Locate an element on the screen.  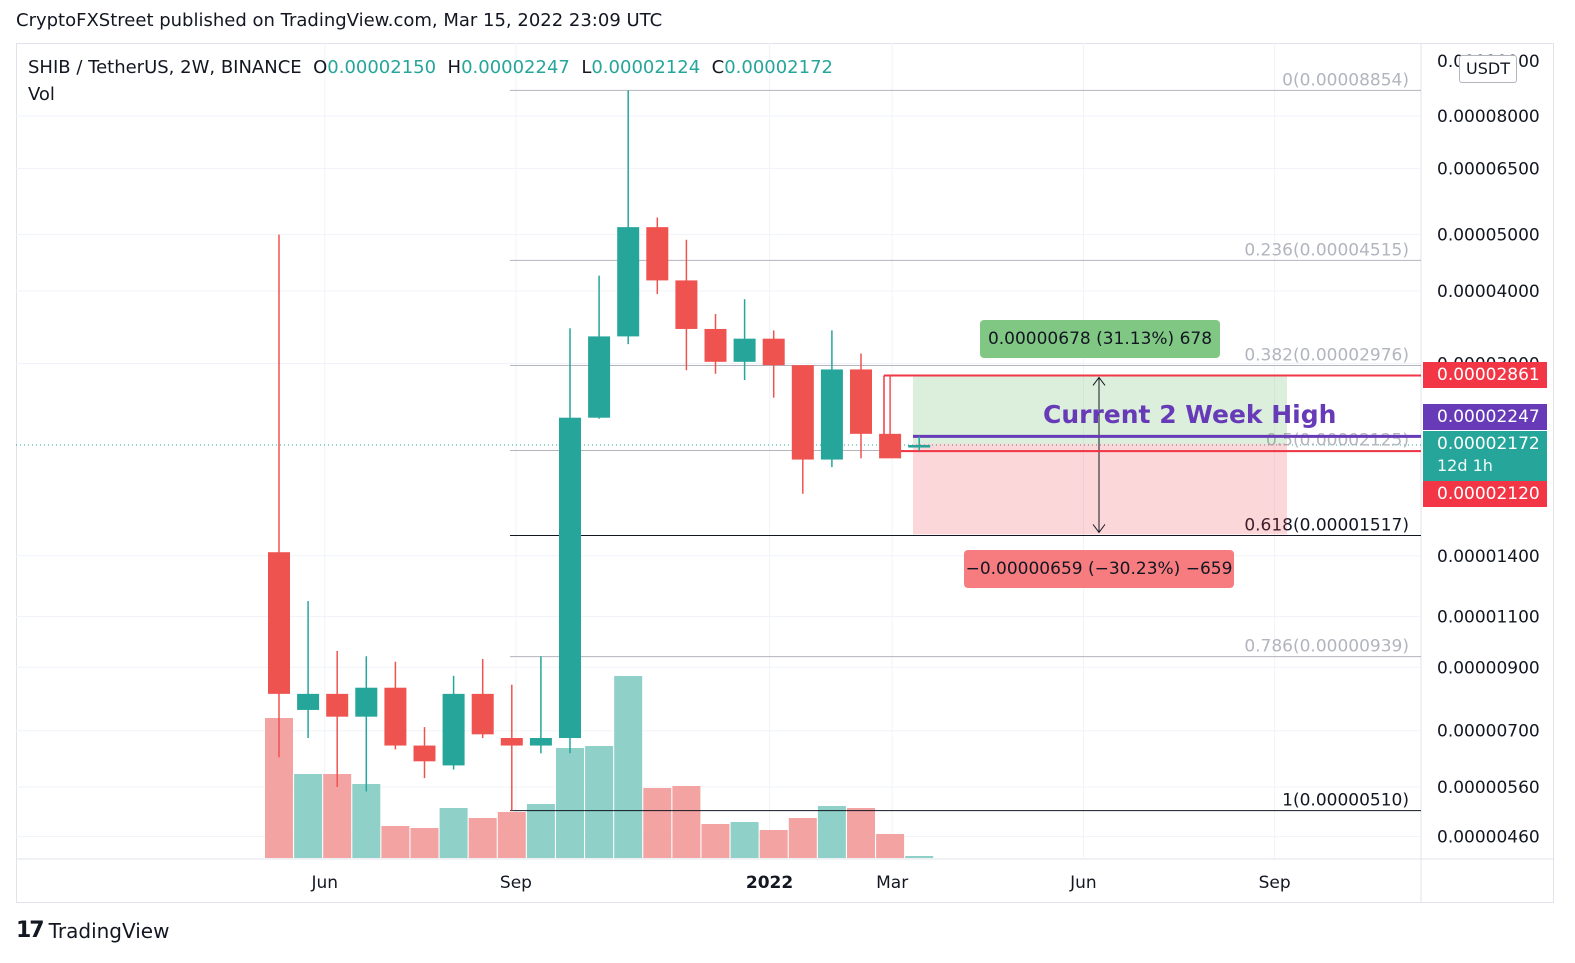
close-value: 0.00002172 is located at coordinates (778, 67).